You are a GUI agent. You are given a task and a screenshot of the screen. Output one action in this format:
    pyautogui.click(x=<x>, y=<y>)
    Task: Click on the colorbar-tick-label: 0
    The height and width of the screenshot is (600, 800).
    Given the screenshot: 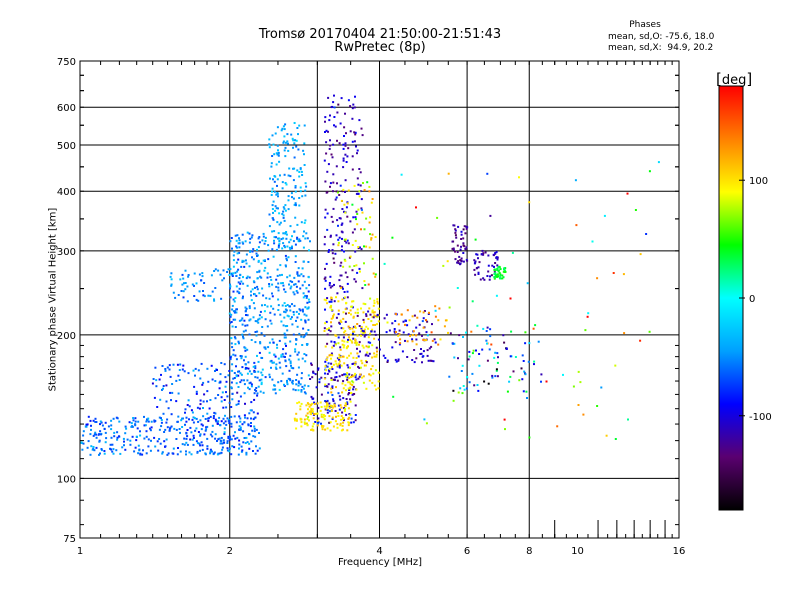 What is the action you would take?
    pyautogui.click(x=752, y=299)
    